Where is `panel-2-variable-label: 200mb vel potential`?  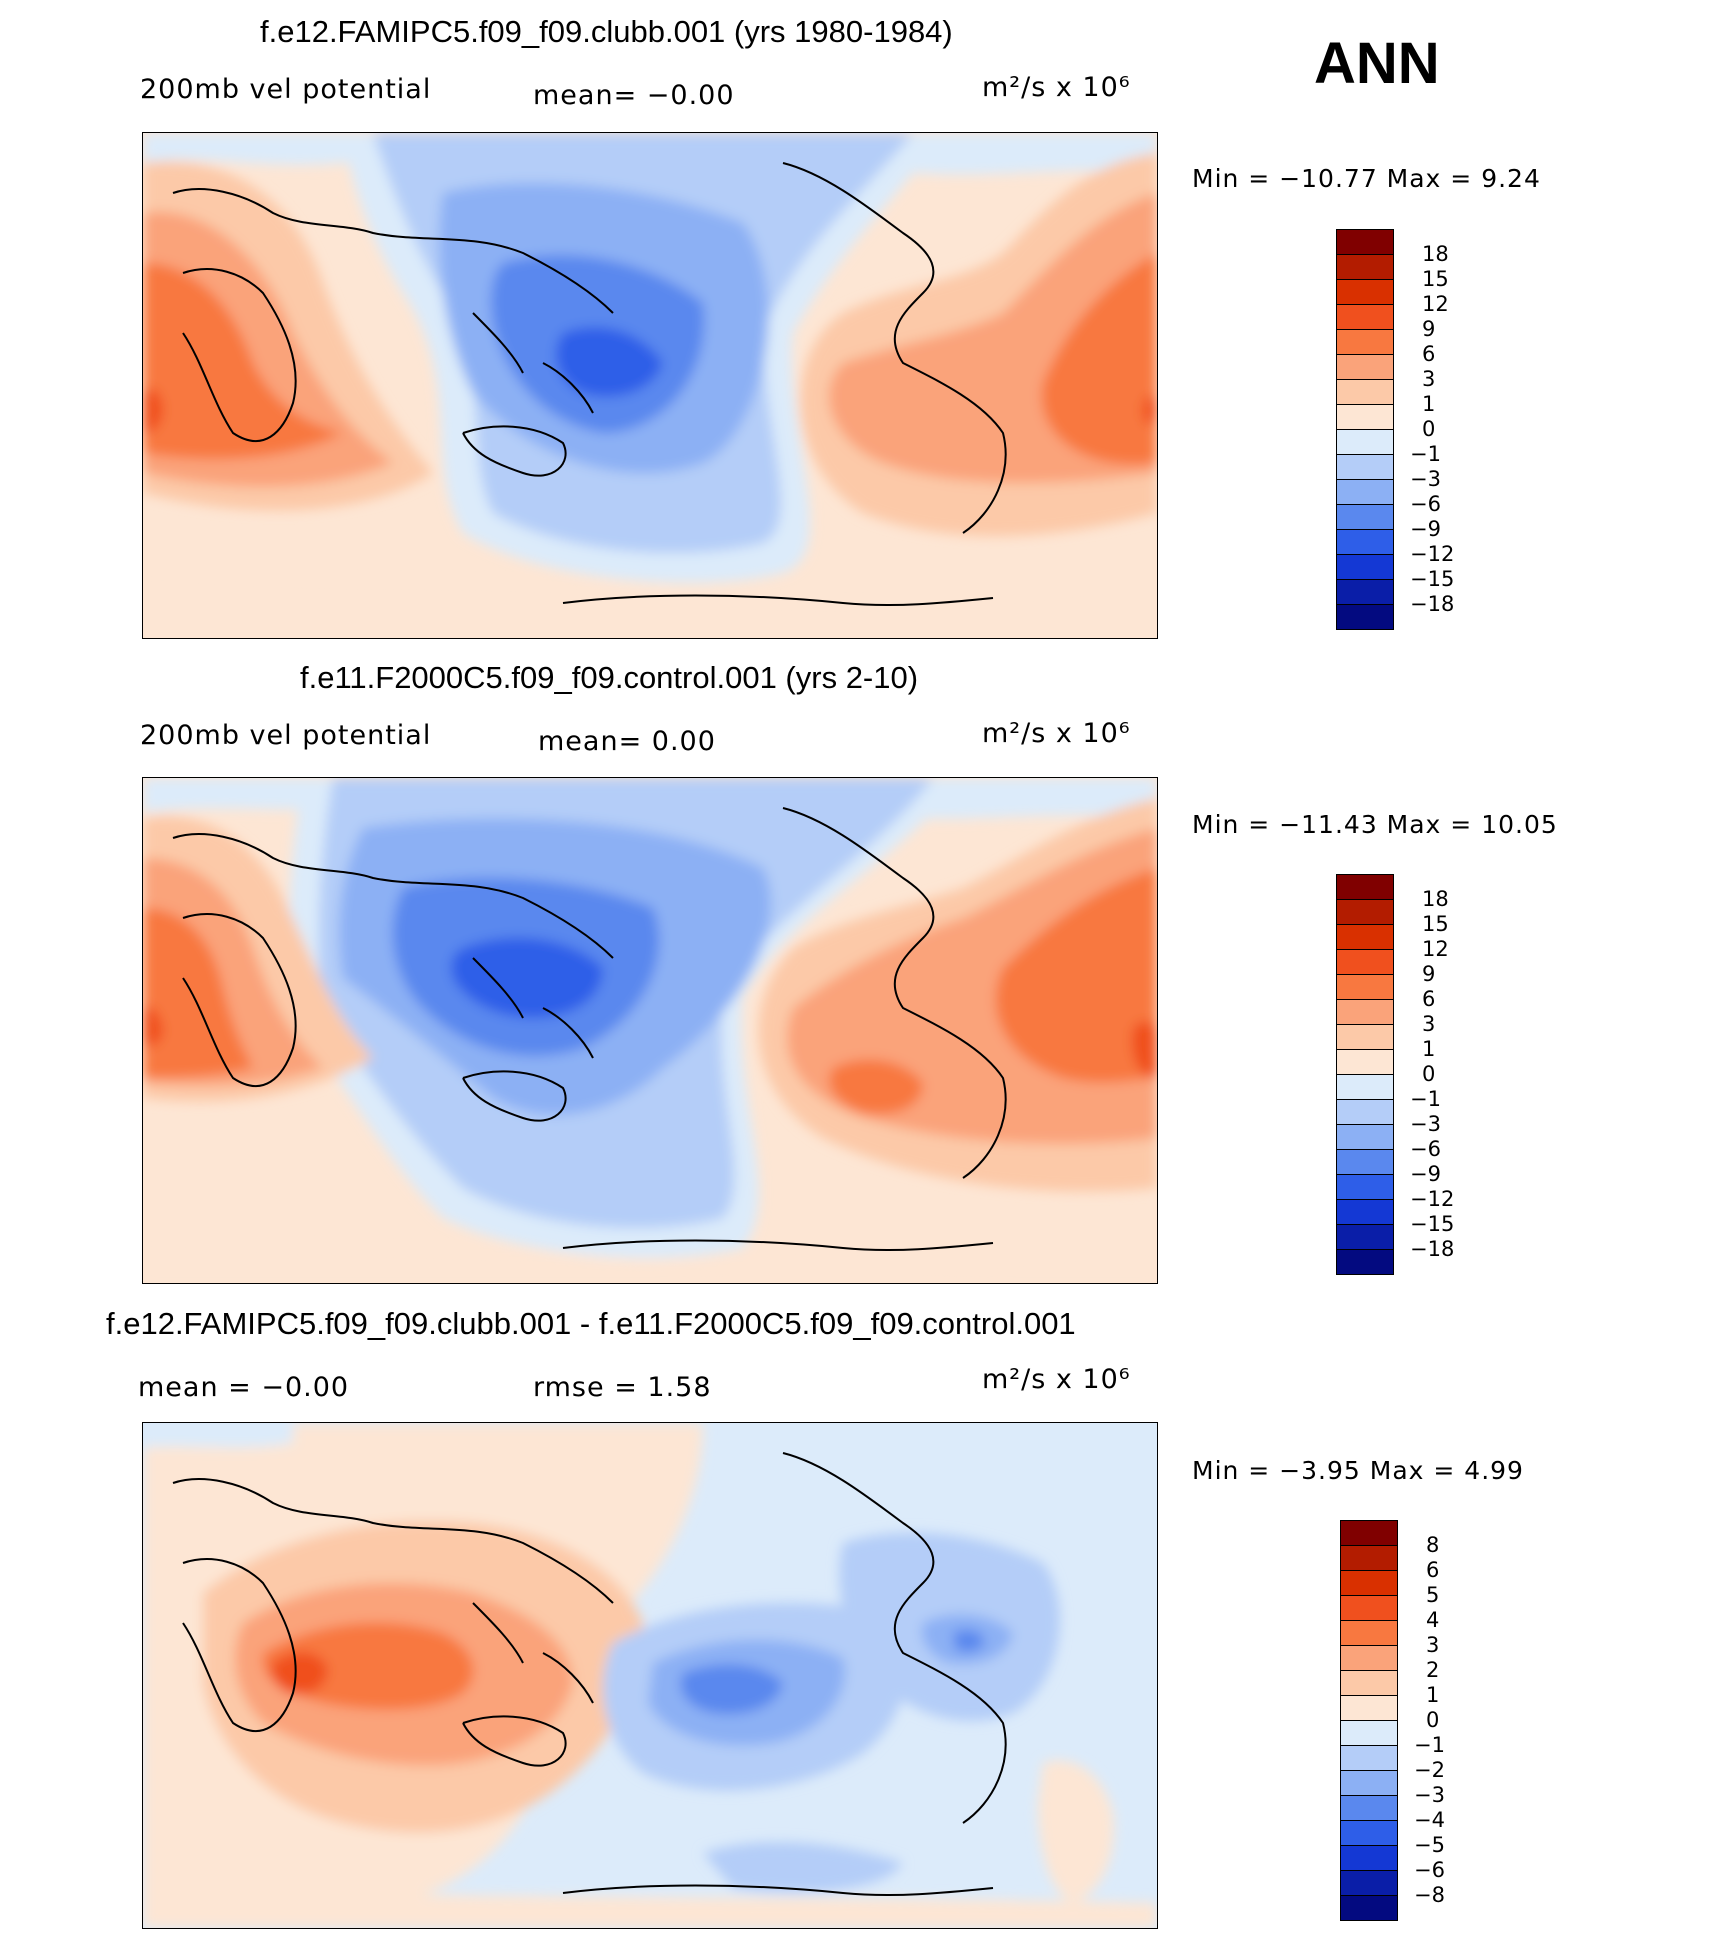 panel-2-variable-label: 200mb vel potential is located at coordinates (286, 735).